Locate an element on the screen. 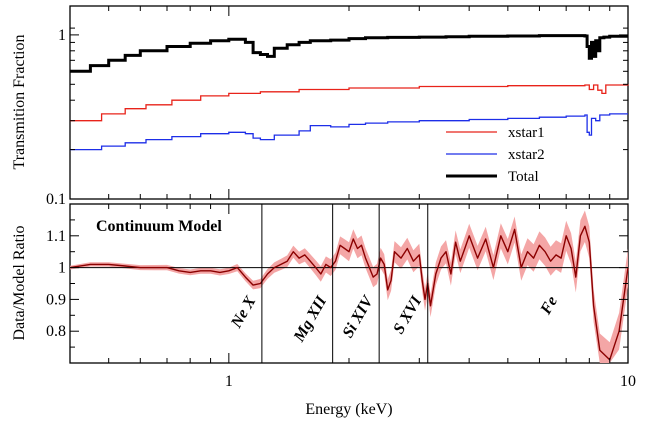  bottom-ytick-label: 1 is located at coordinates (62, 268).